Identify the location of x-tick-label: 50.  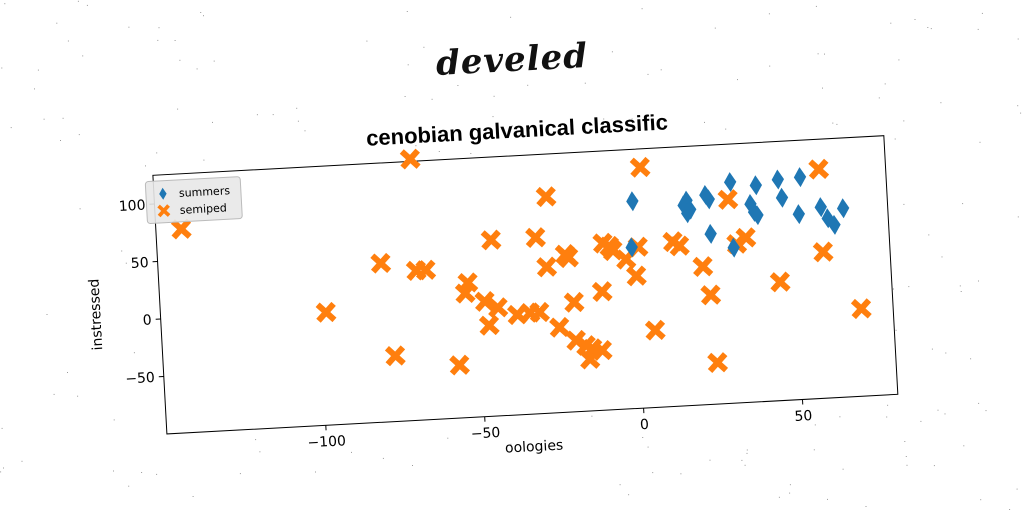
(803, 416).